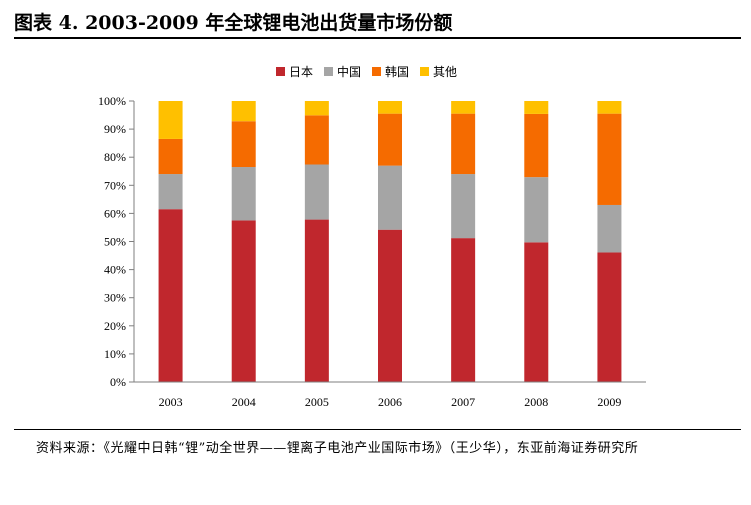 The height and width of the screenshot is (505, 751). Describe the element at coordinates (233, 23) in the screenshot. I see `figure-title: 图表 4. 2003-2009 年全球锂电池出货量市场份额` at that location.